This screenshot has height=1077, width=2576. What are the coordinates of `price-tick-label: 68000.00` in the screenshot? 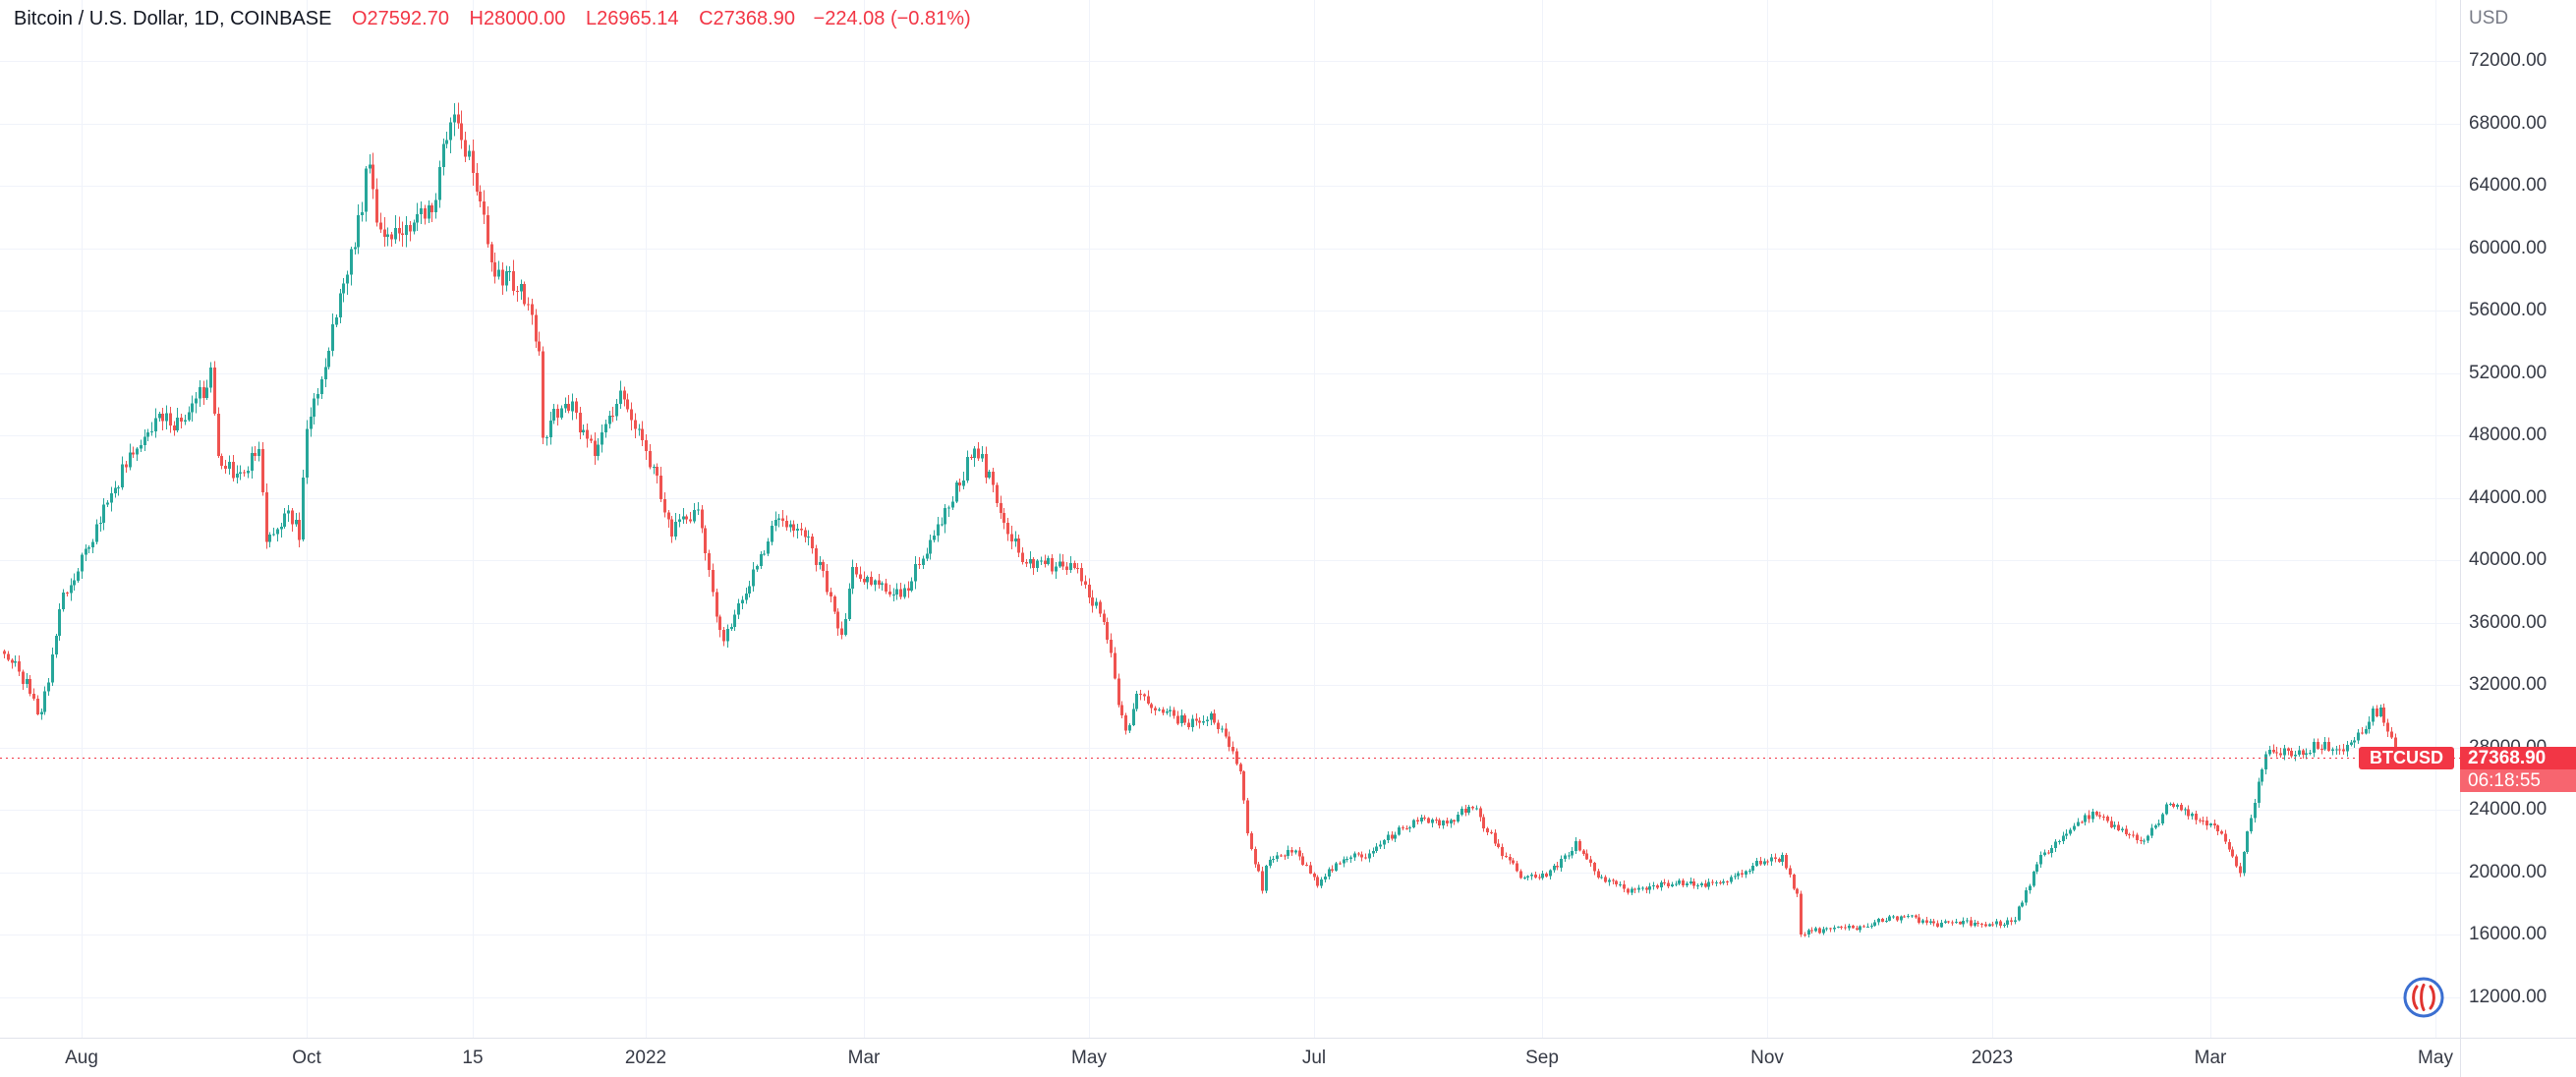 It's located at (2508, 124).